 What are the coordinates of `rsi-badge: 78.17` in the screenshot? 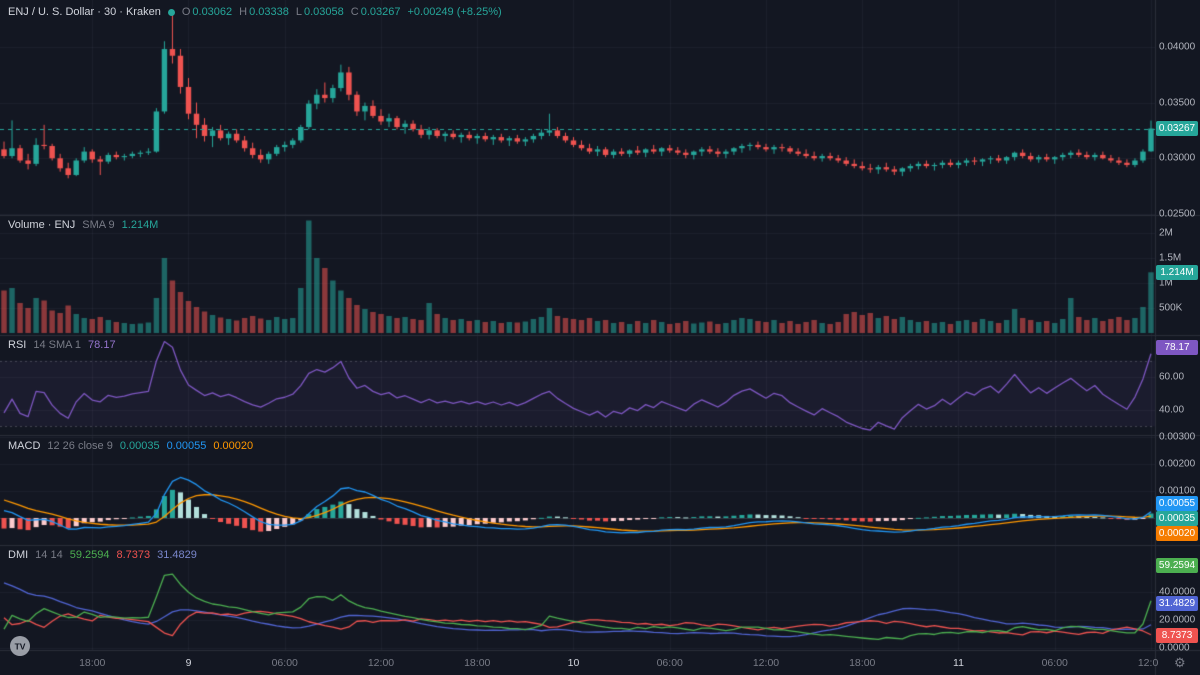 It's located at (1177, 347).